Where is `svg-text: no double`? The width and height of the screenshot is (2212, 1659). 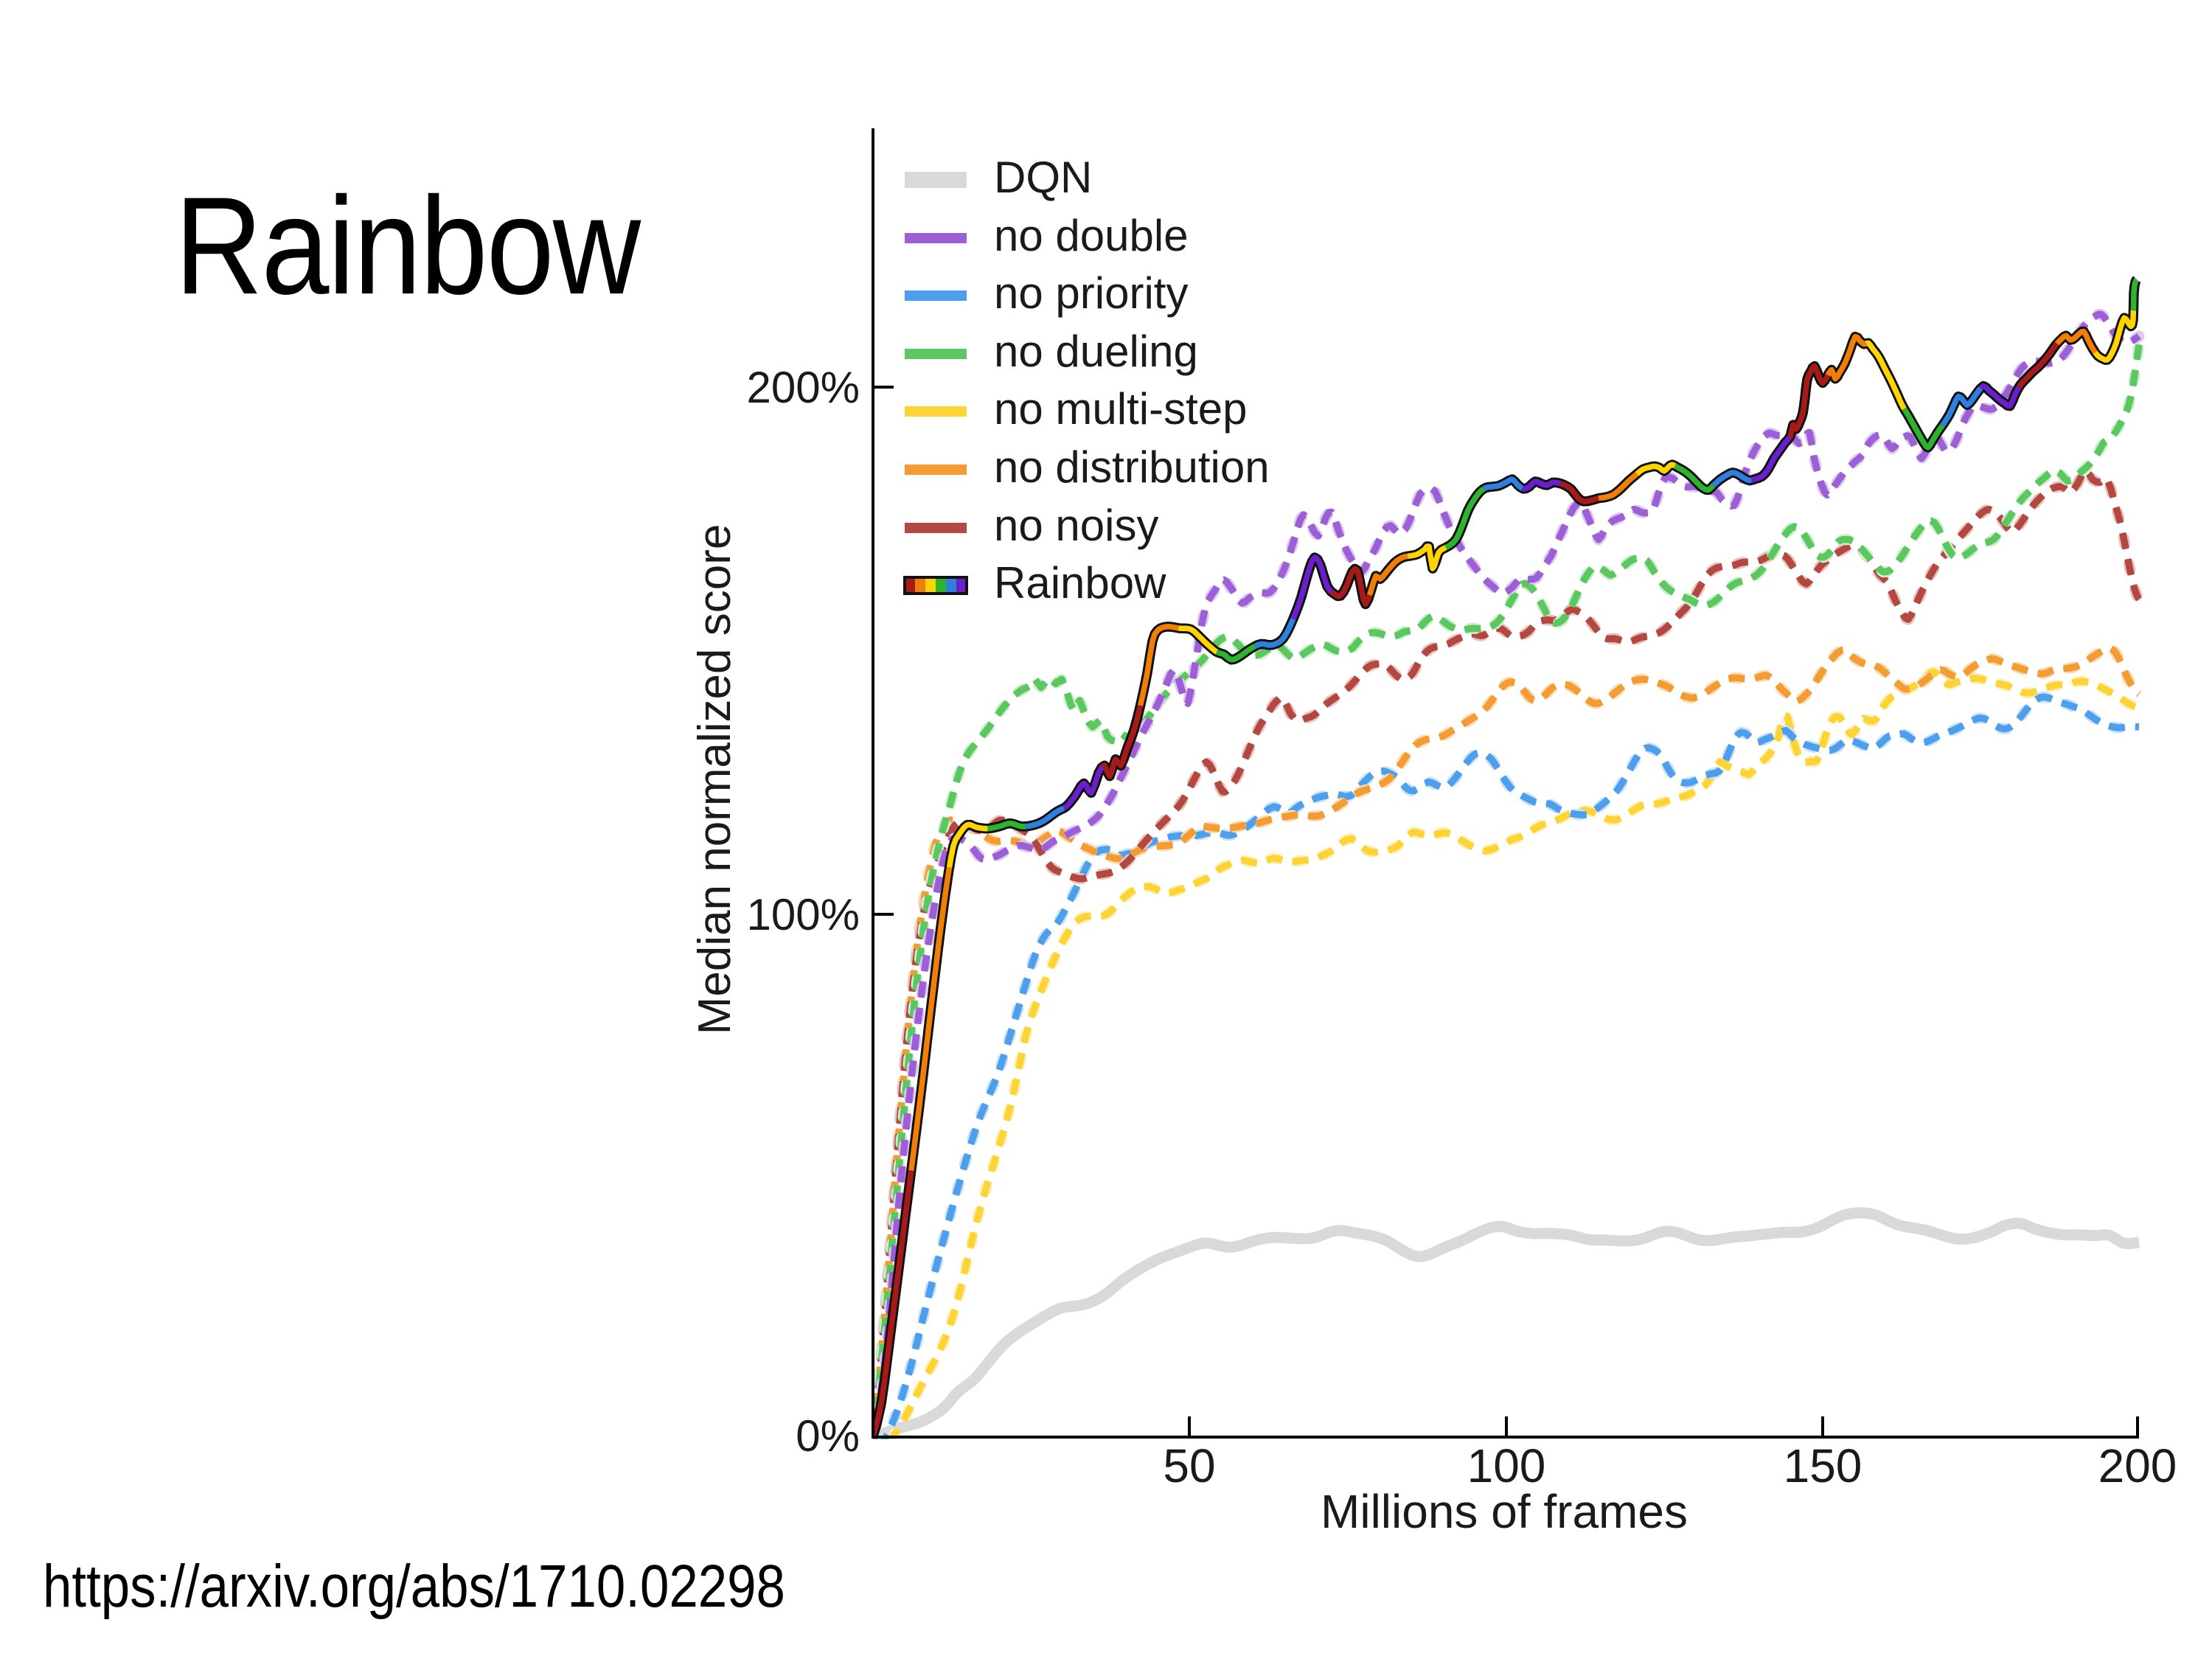
svg-text: no double is located at coordinates (1091, 235).